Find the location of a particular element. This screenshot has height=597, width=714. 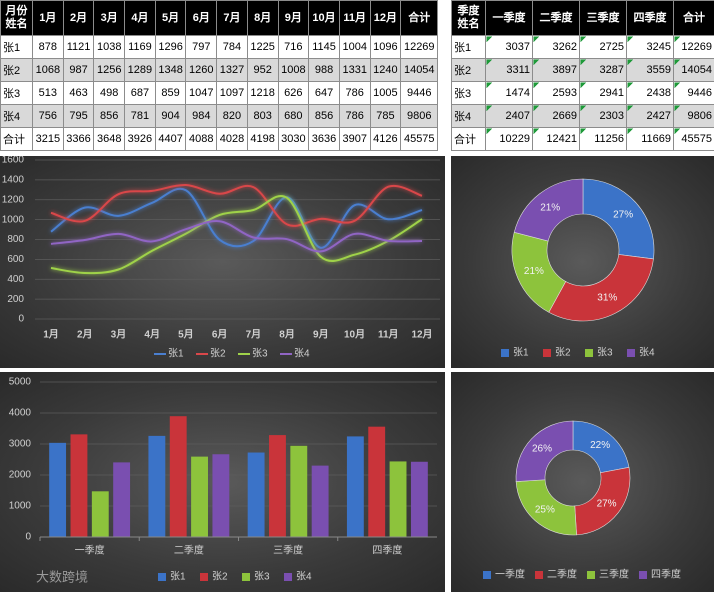

y-tick-label: 400 is located at coordinates (15, 279).